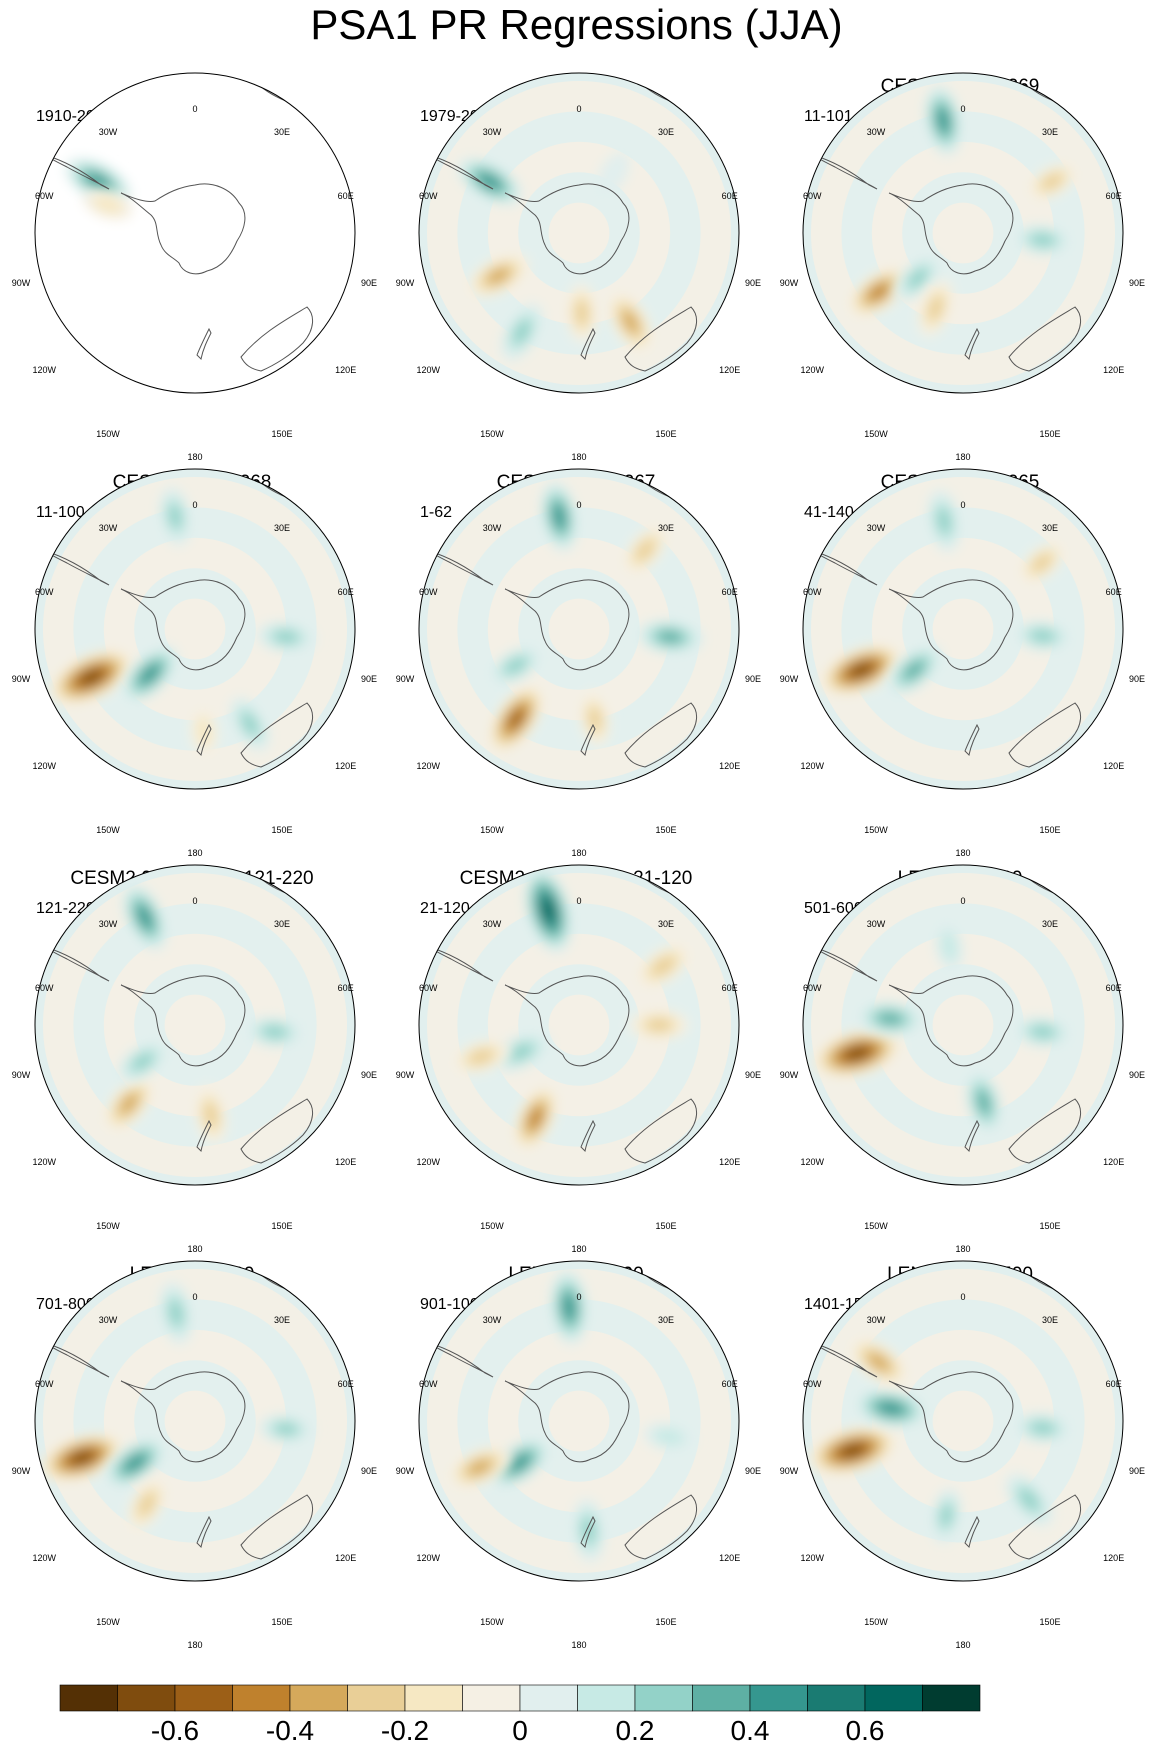  I want to click on panel-period: 501-600, so click(833, 908).